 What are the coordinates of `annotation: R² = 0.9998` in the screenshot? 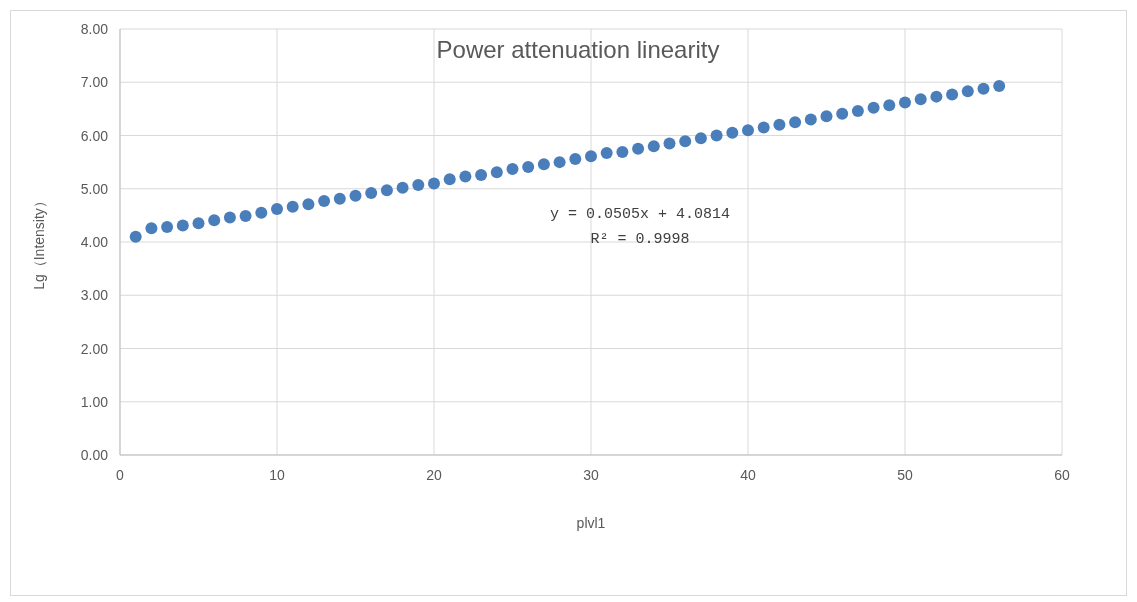 It's located at (640, 239).